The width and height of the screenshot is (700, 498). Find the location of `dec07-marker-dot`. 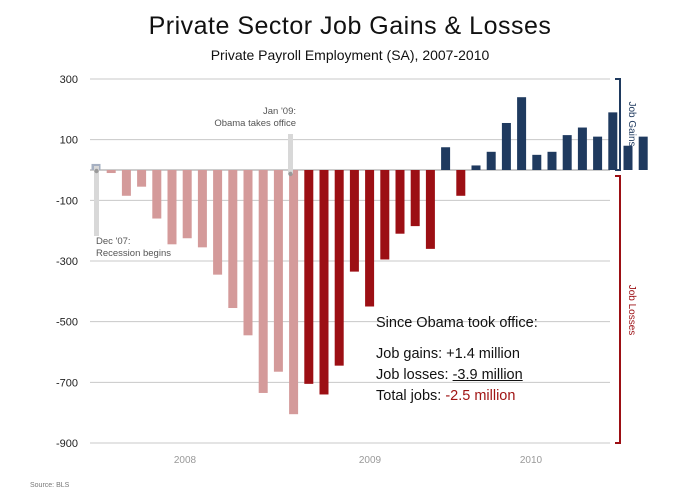

dec07-marker-dot is located at coordinates (96, 171).